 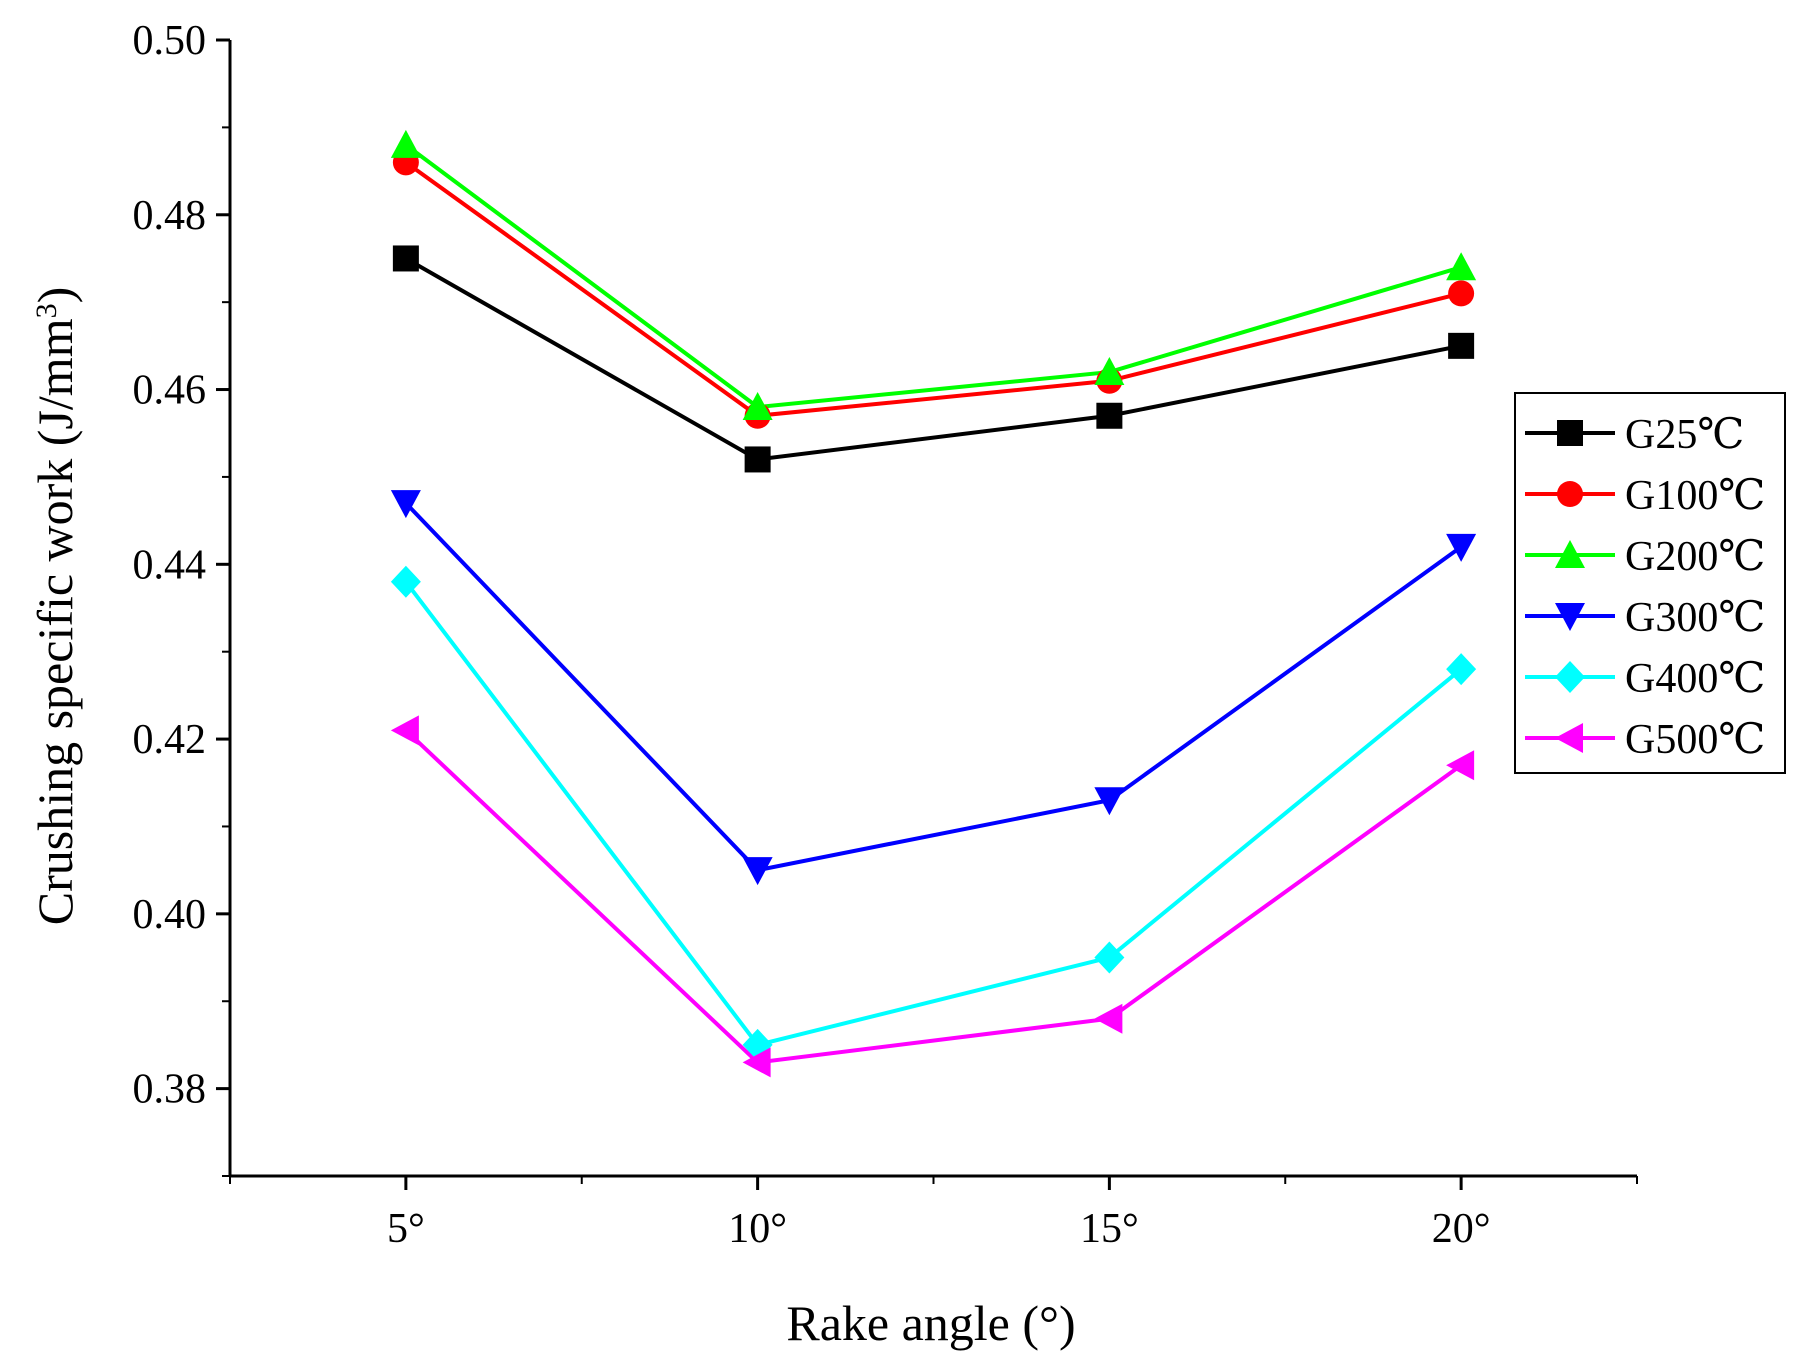 What do you see at coordinates (1695, 679) in the screenshot?
I see `legend-label: G400℃` at bounding box center [1695, 679].